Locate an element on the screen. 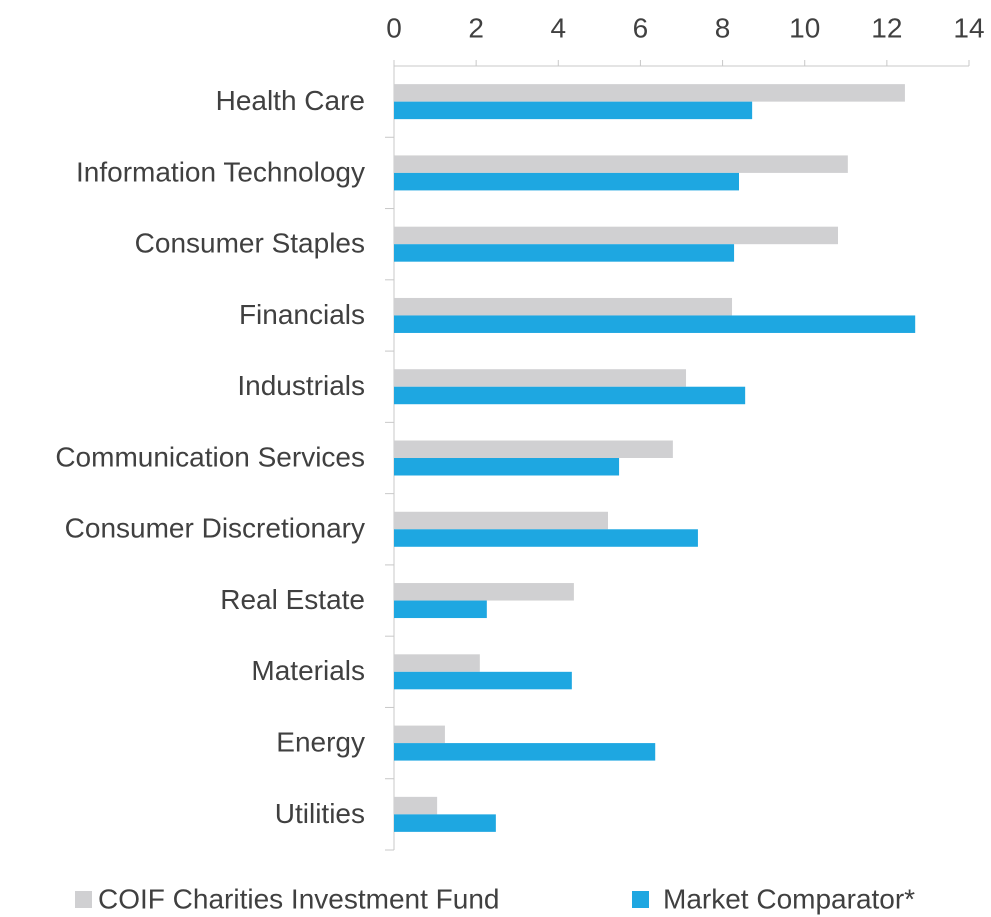 This screenshot has height=917, width=991. y-tick-label: Consumer Staples is located at coordinates (250, 243).